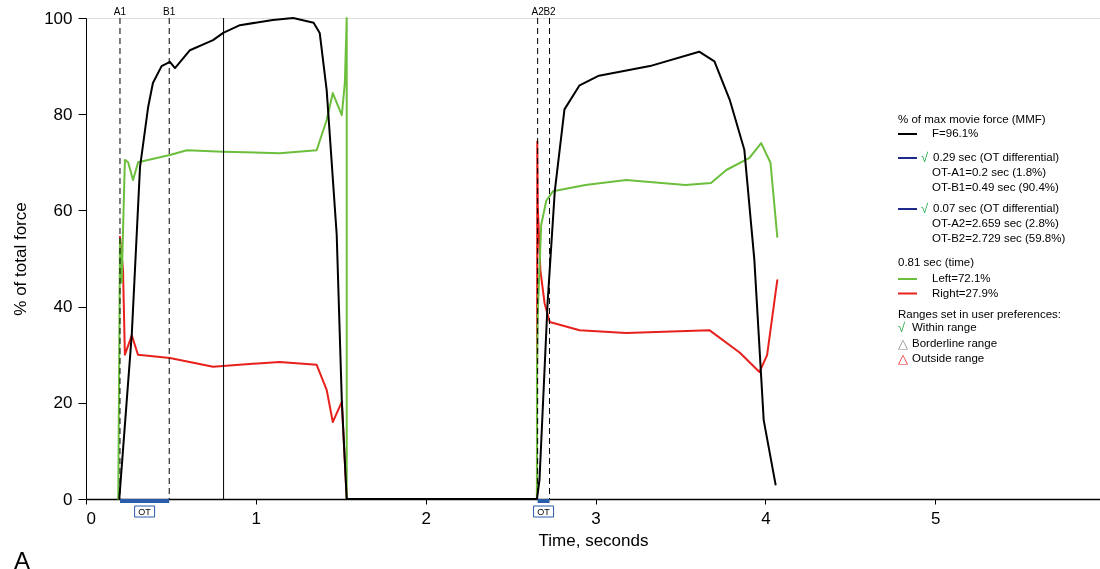  Describe the element at coordinates (426, 518) in the screenshot. I see `x-tick-label: 2` at that location.